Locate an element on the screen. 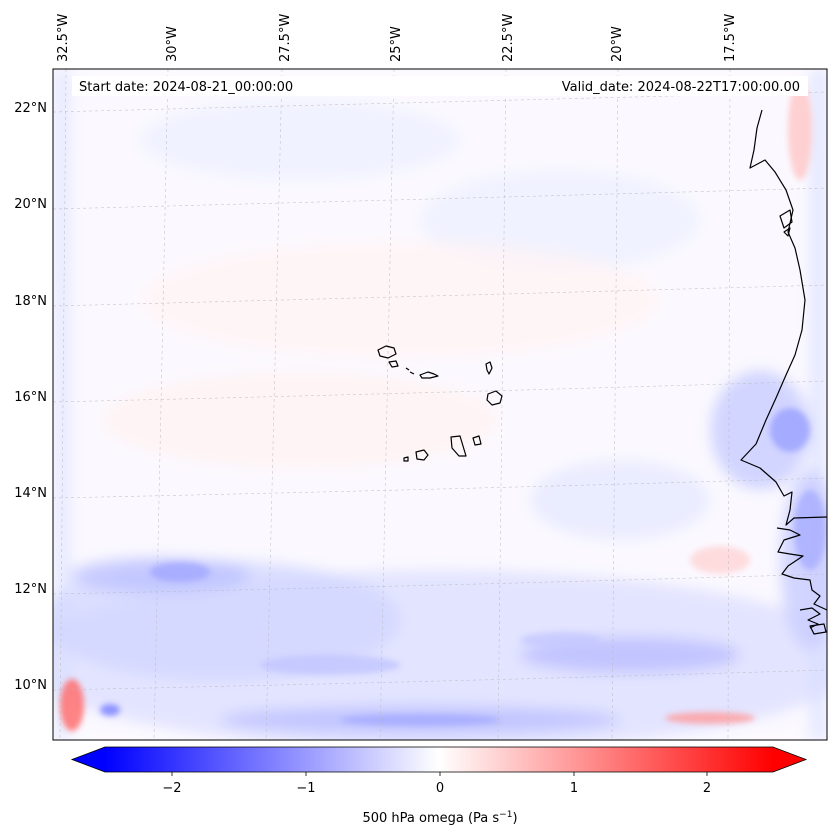 The width and height of the screenshot is (837, 839). lat-label-18n: 18°N is located at coordinates (30, 301).